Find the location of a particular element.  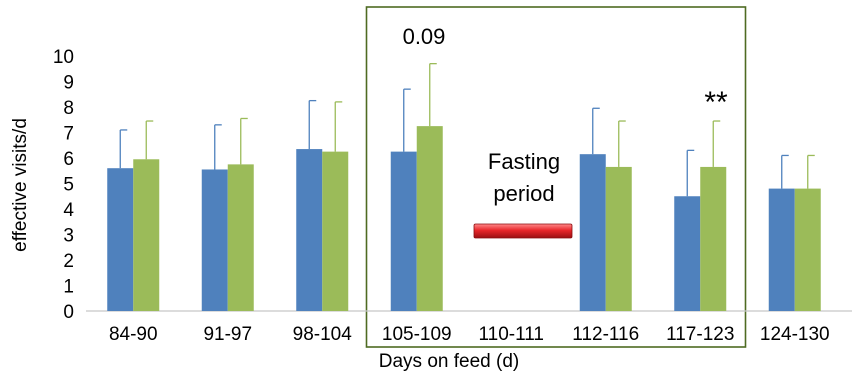

y-tick-label: 2 is located at coordinates (68, 261).